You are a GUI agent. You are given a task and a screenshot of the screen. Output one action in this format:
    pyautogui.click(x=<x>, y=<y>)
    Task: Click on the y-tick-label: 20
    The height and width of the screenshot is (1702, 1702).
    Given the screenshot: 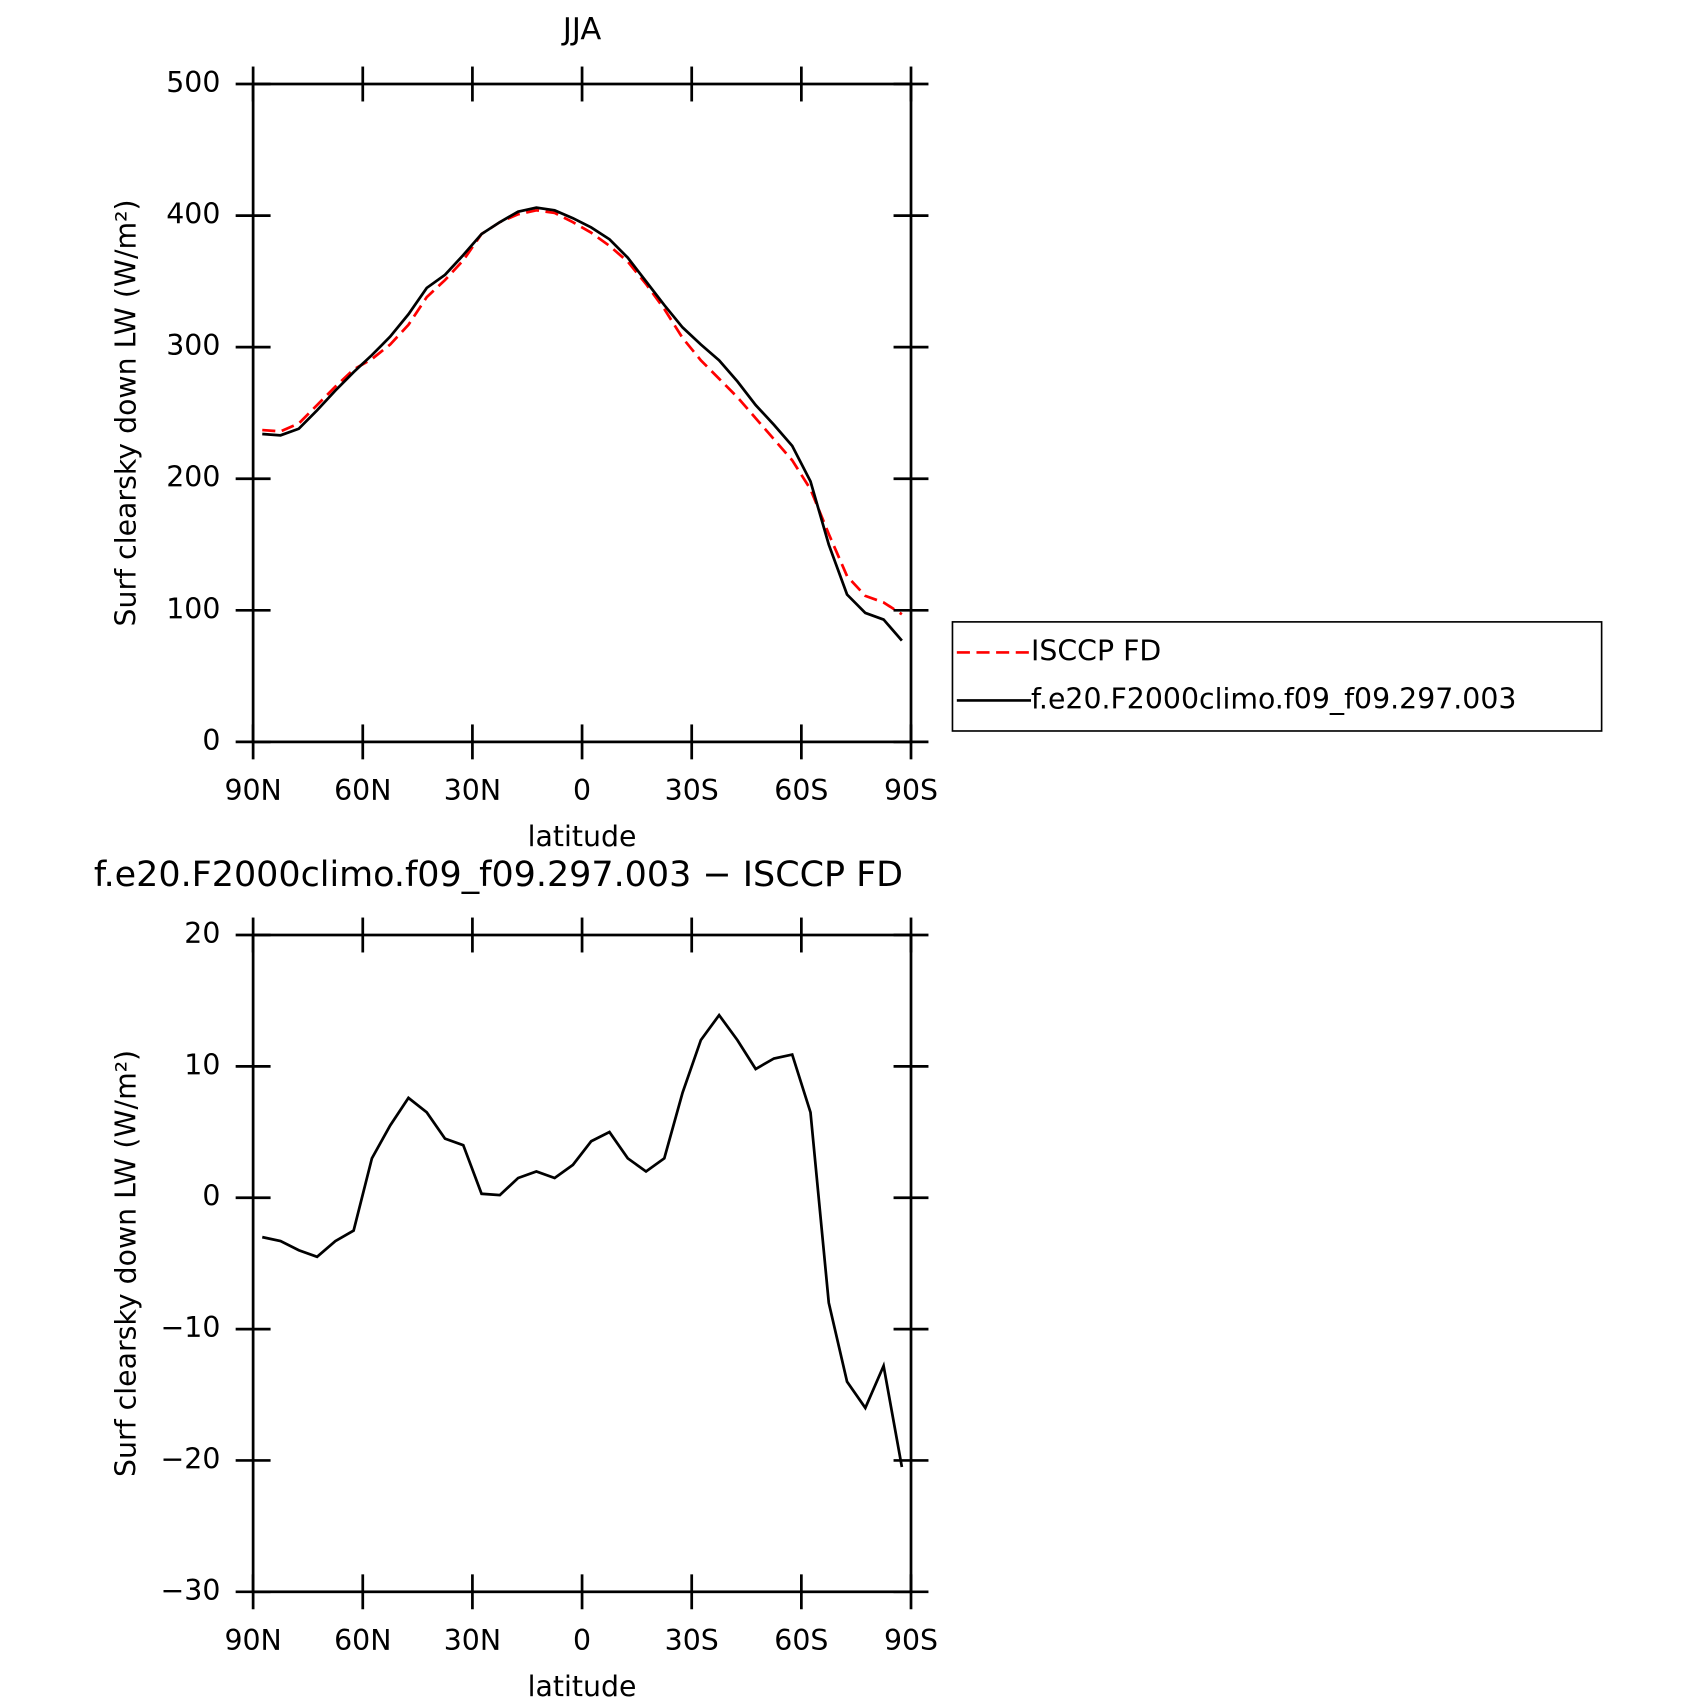 What is the action you would take?
    pyautogui.click(x=202, y=933)
    